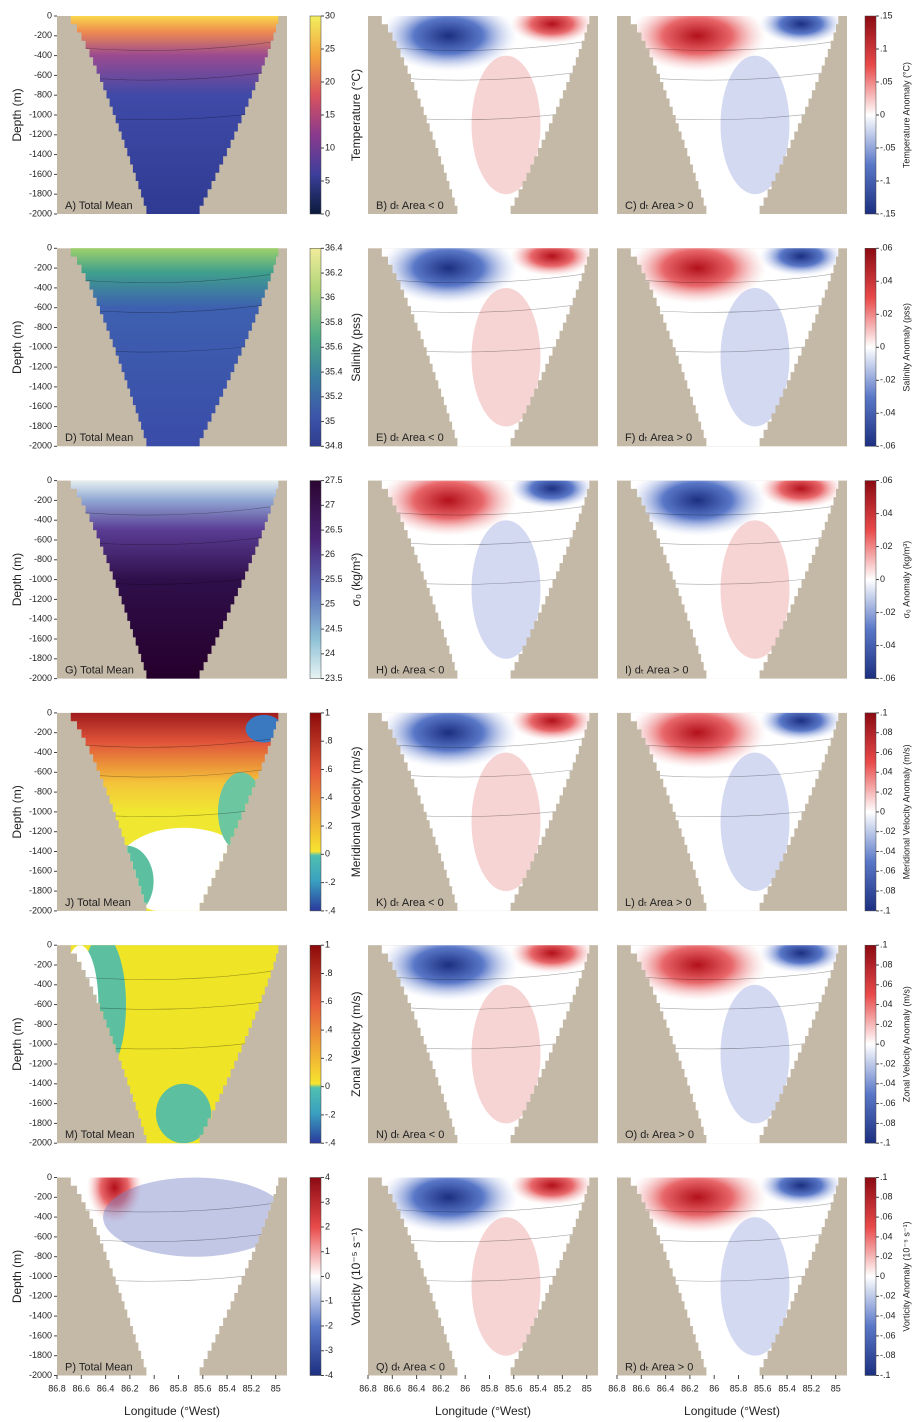  Describe the element at coordinates (330, 604) in the screenshot. I see `colorbar-tick-label: 25` at that location.